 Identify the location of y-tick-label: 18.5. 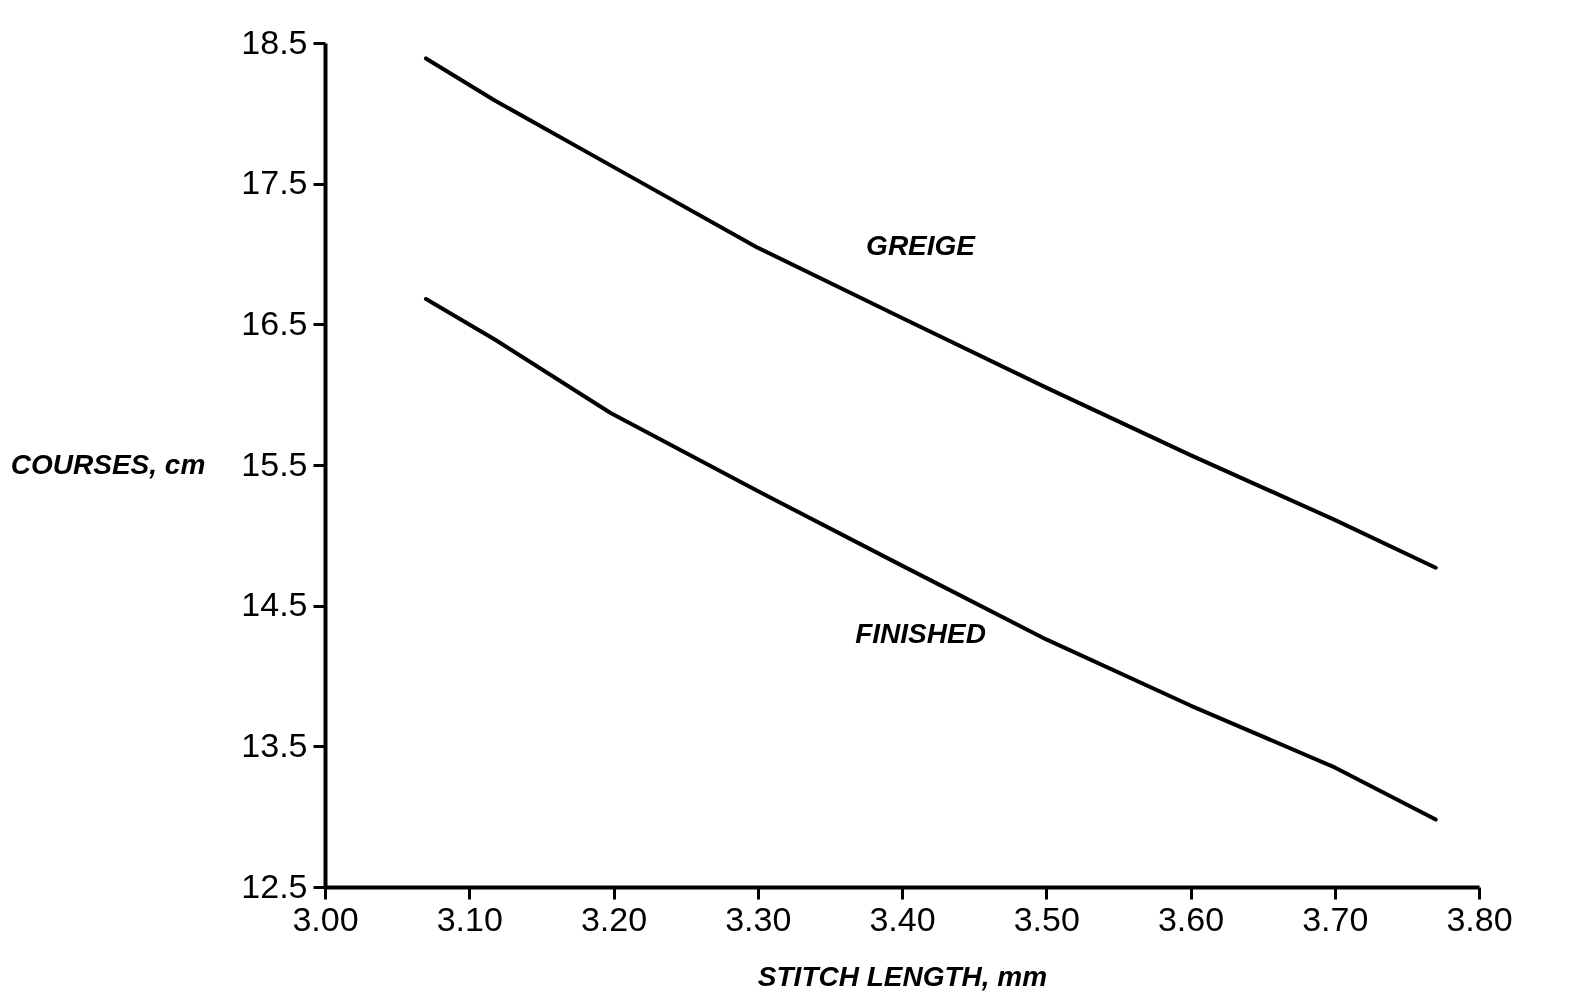
(274, 41).